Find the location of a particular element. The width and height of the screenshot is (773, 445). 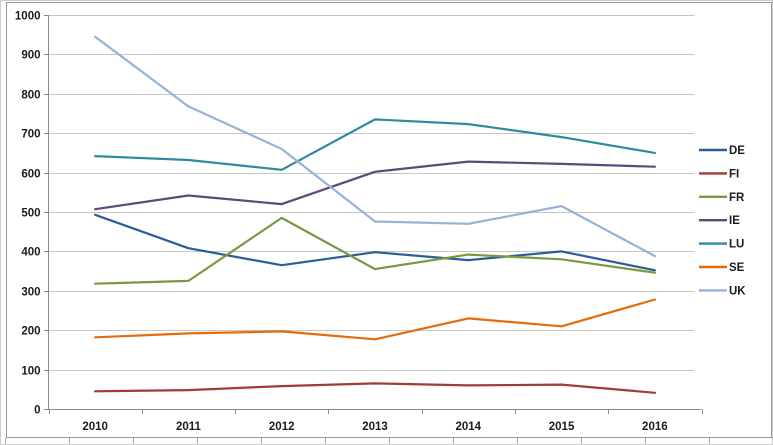

legend-item-LU: LU is located at coordinates (721, 245).